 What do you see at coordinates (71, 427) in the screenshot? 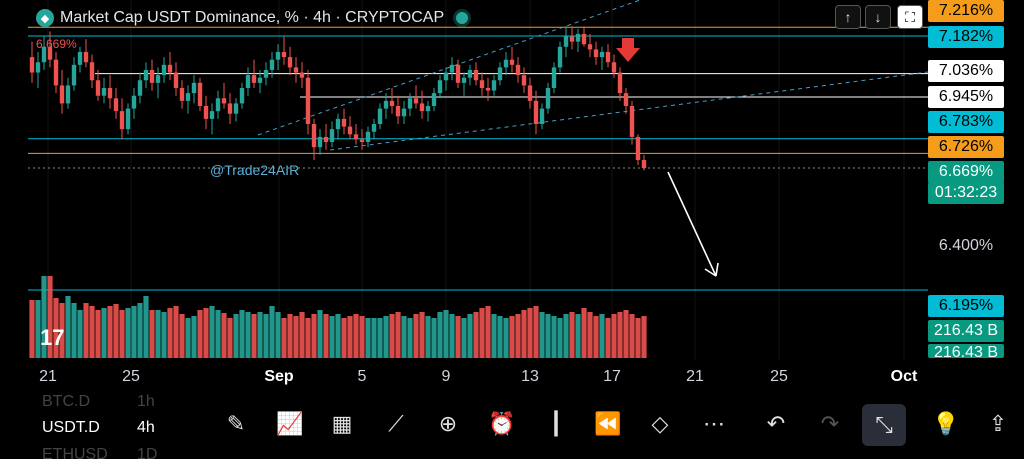
I see `watchlist-symbol-active: USDT.D` at bounding box center [71, 427].